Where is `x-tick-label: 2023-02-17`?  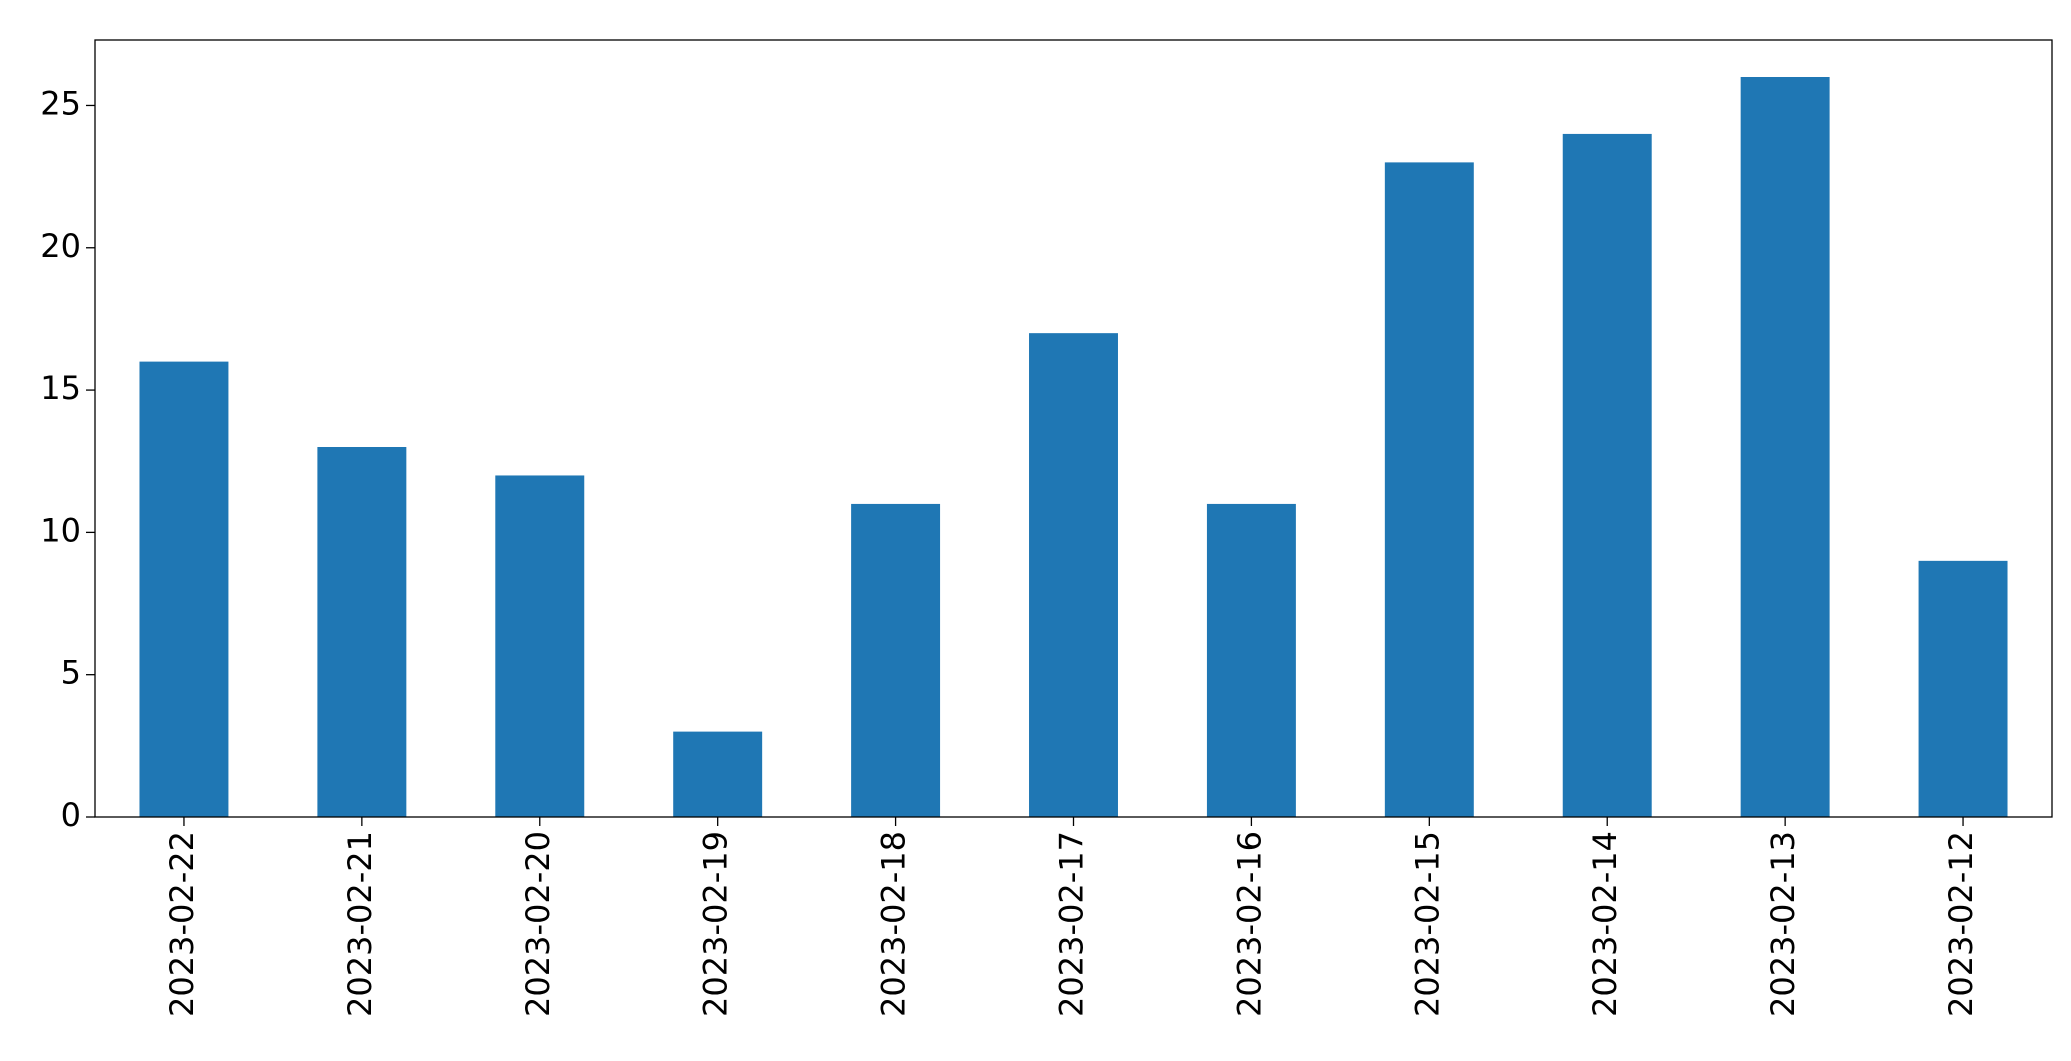 x-tick-label: 2023-02-17 is located at coordinates (1072, 924).